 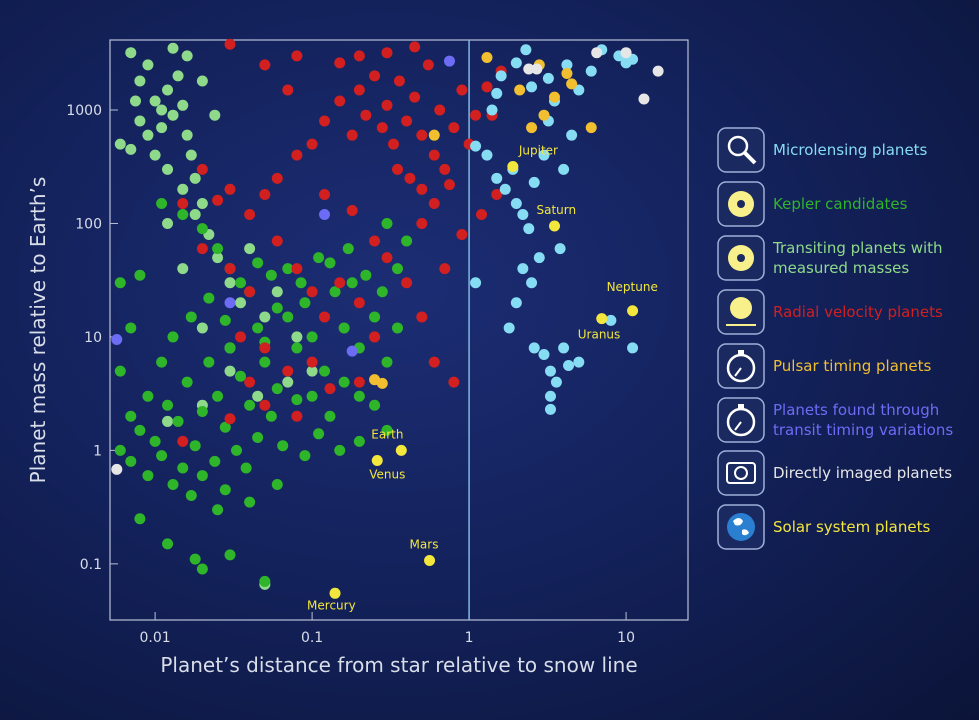 I want to click on y-tick-label: 10, so click(x=93, y=338).